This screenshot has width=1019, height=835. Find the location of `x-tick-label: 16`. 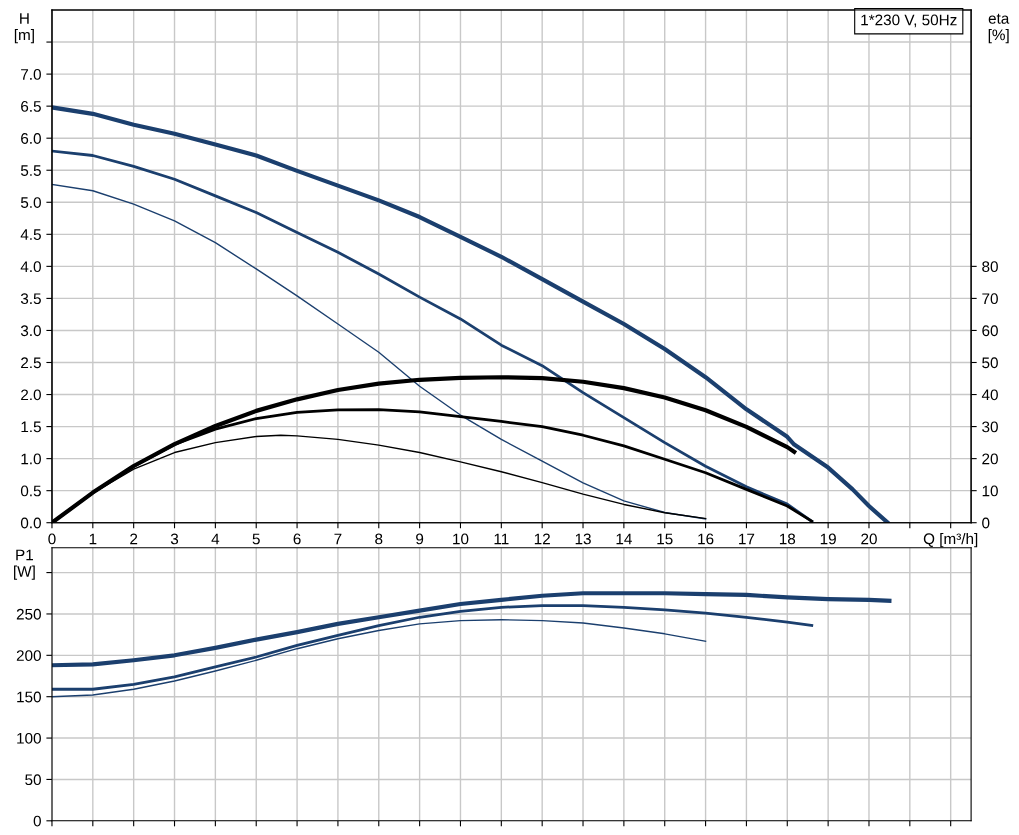

x-tick-label: 16 is located at coordinates (706, 539).